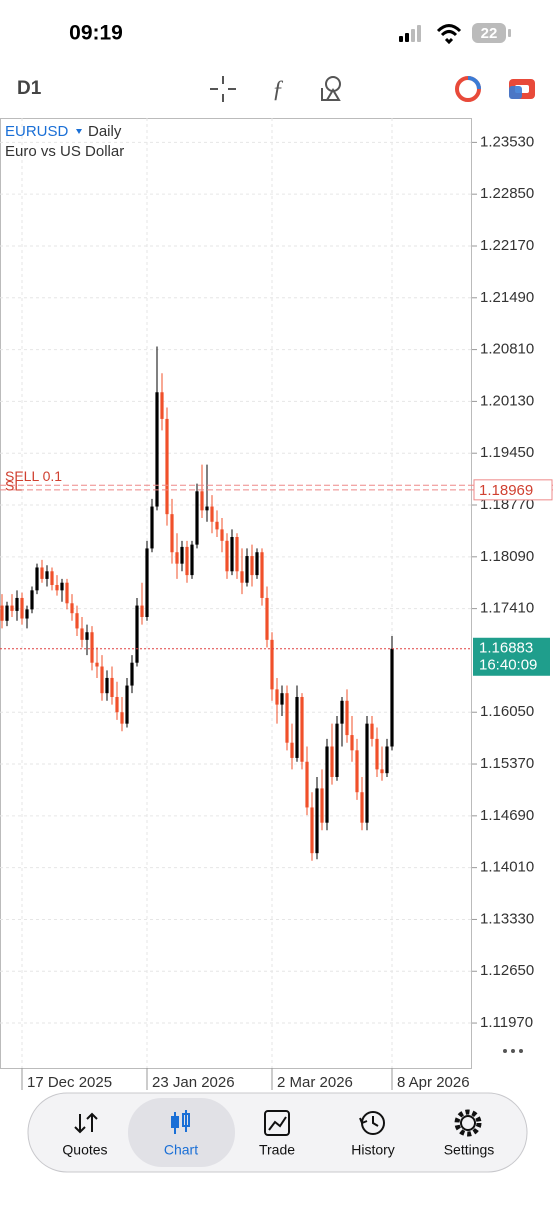 The image size is (555, 1205). I want to click on quotes-icon, so click(86, 1123).